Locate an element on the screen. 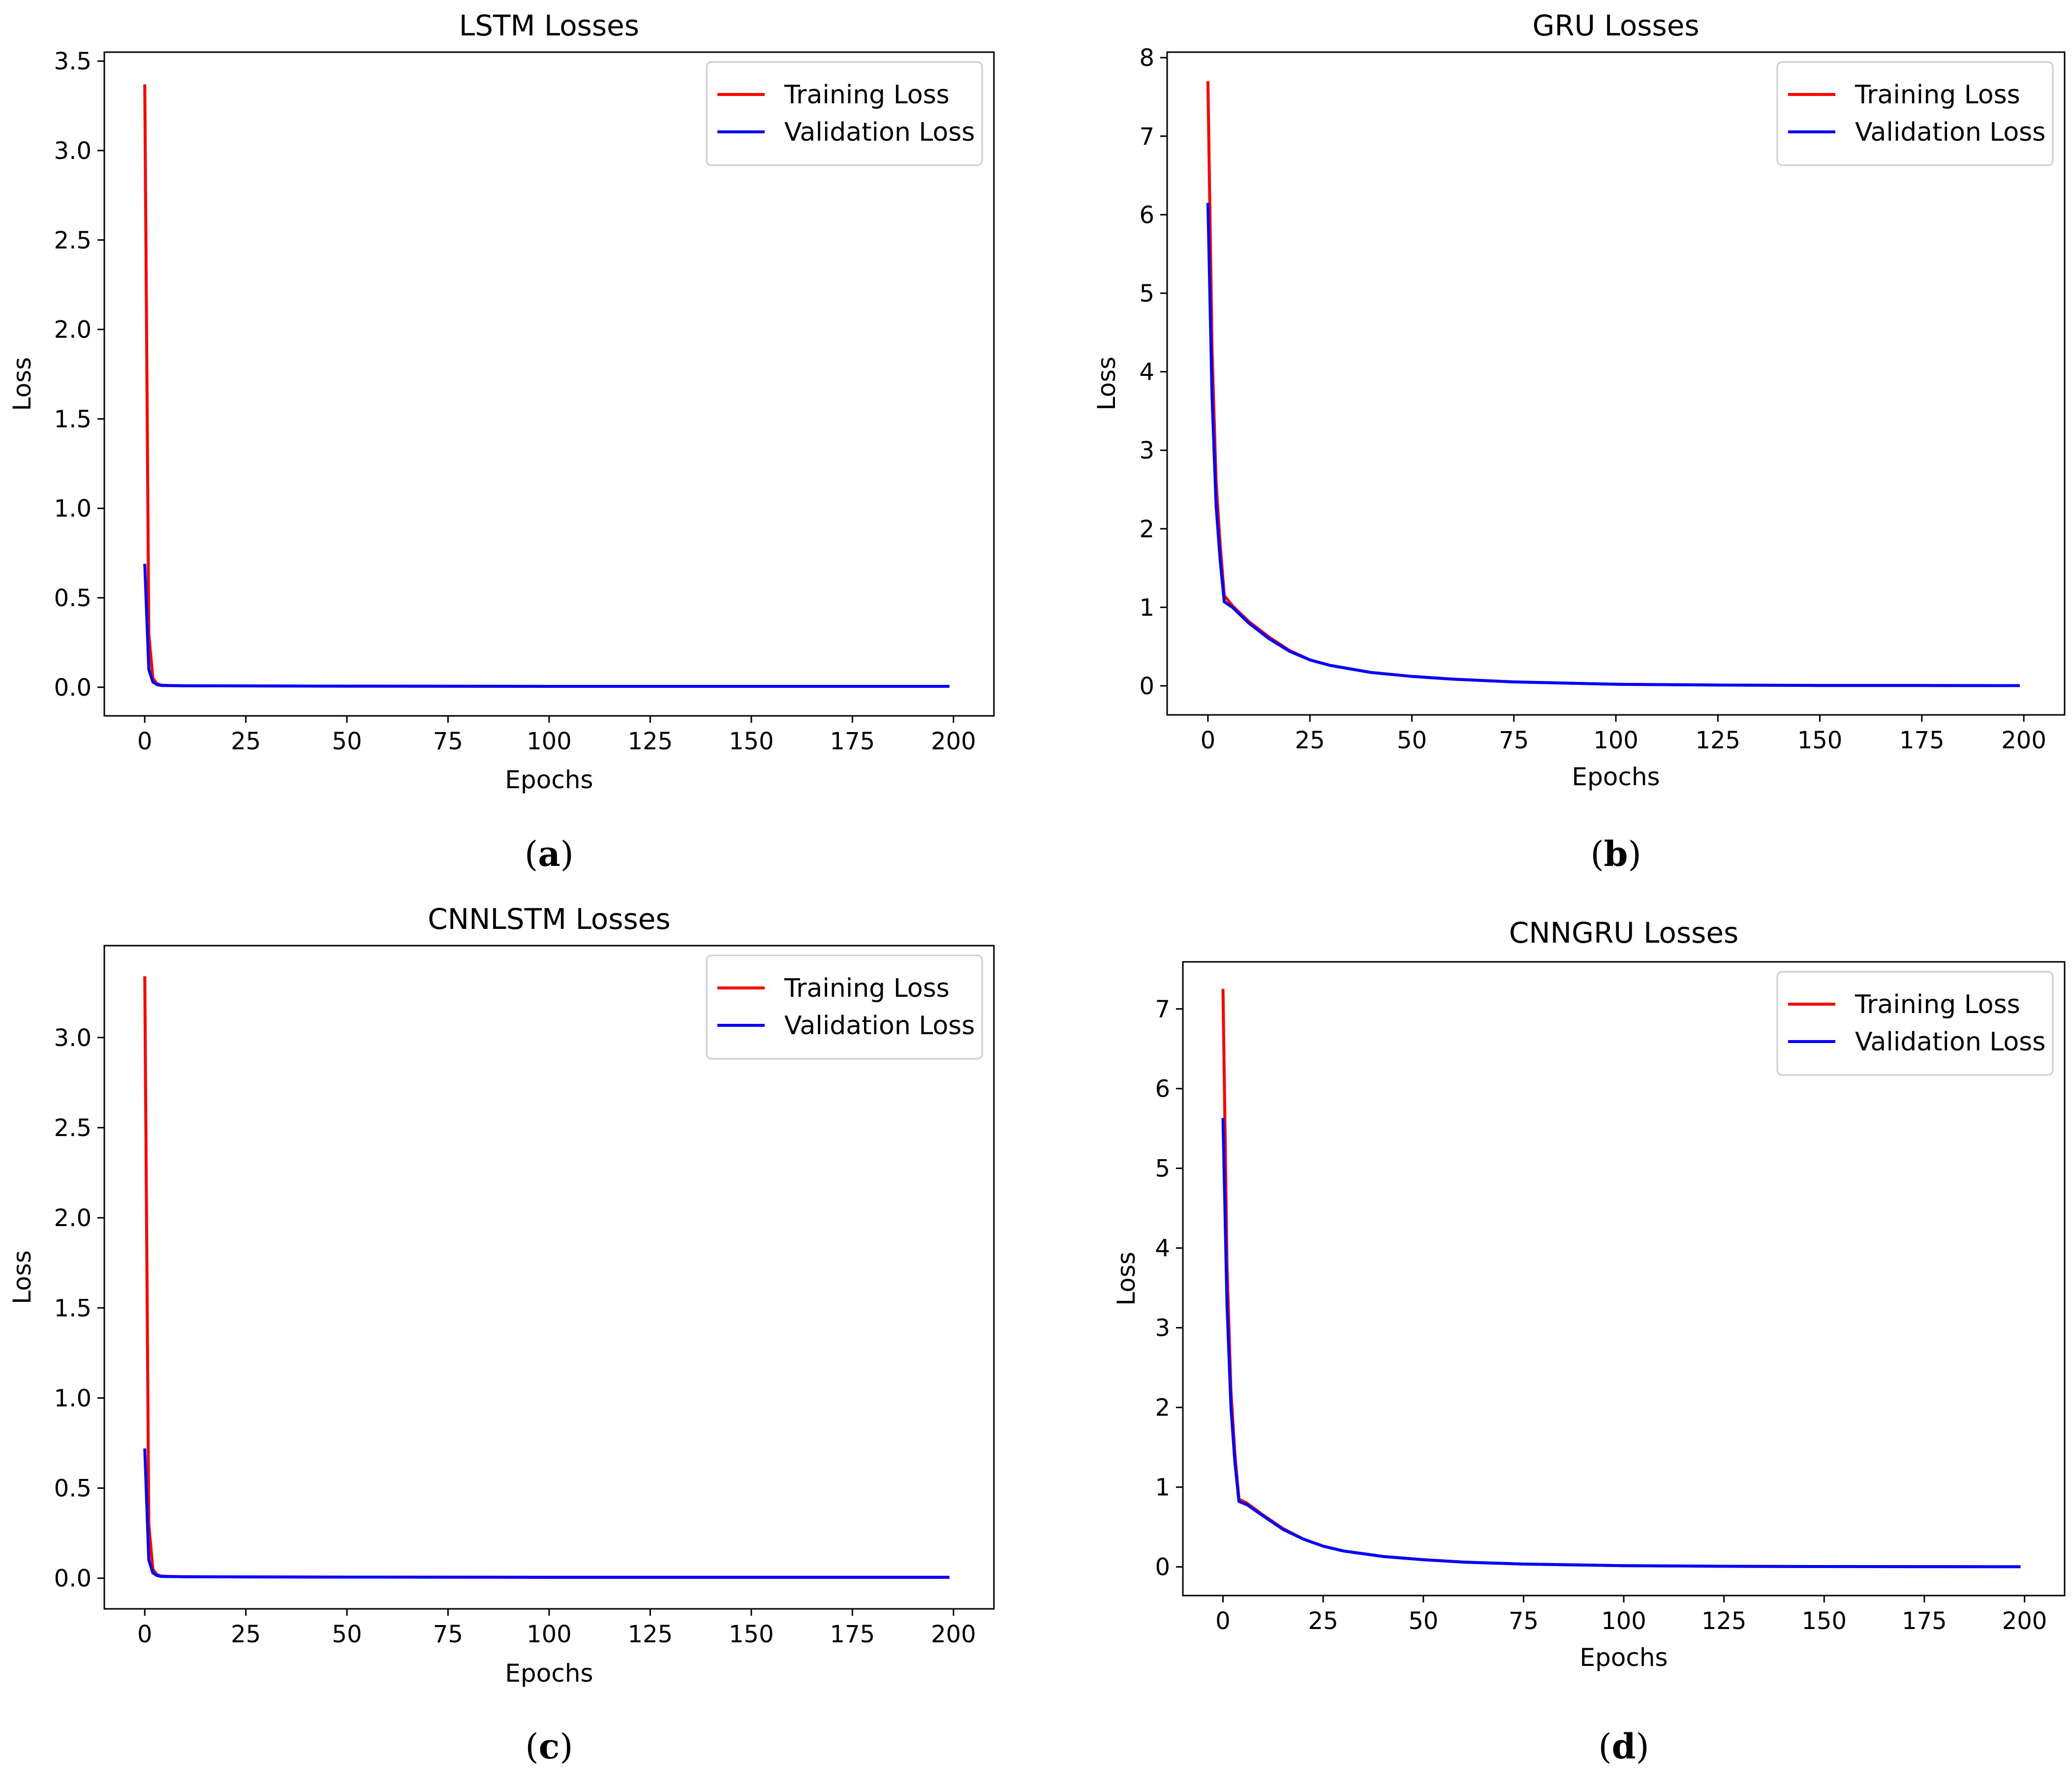 This screenshot has width=2072, height=1784. panel-caption: (a) is located at coordinates (550, 854).